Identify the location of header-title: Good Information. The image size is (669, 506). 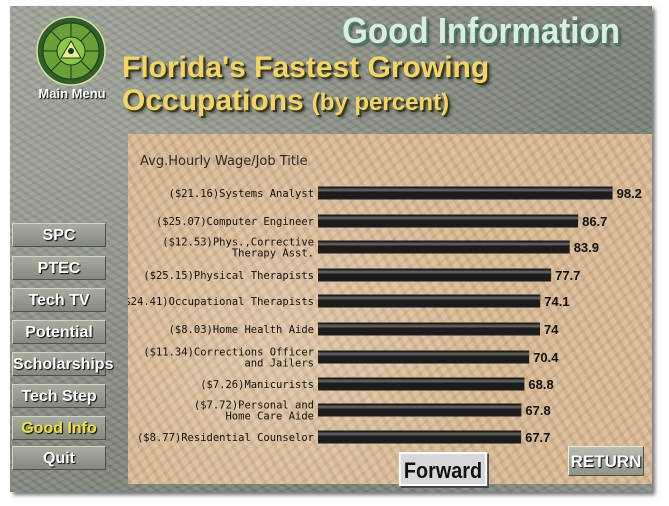
(481, 30).